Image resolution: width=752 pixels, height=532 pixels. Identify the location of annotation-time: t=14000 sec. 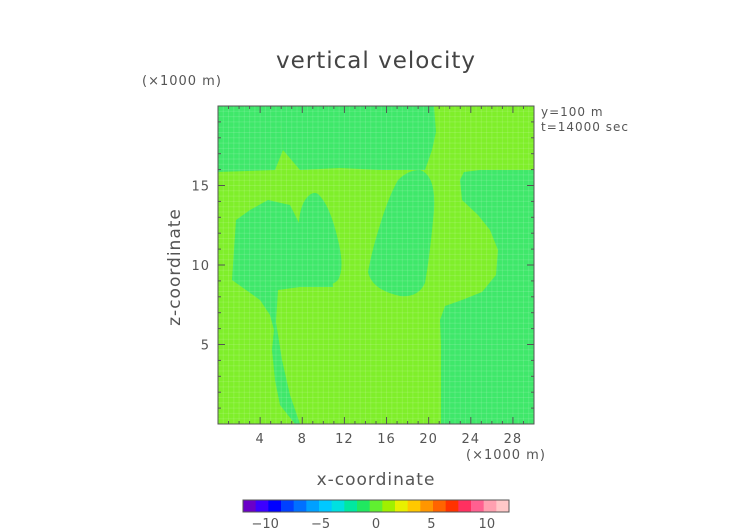
(585, 127).